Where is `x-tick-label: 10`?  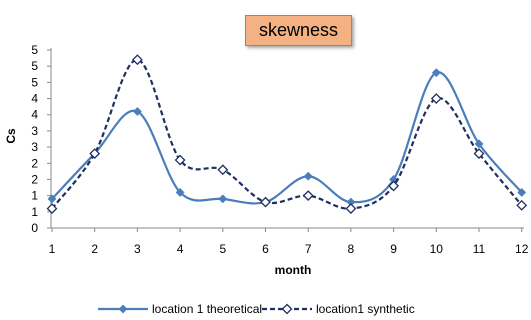
x-tick-label: 10 is located at coordinates (437, 249).